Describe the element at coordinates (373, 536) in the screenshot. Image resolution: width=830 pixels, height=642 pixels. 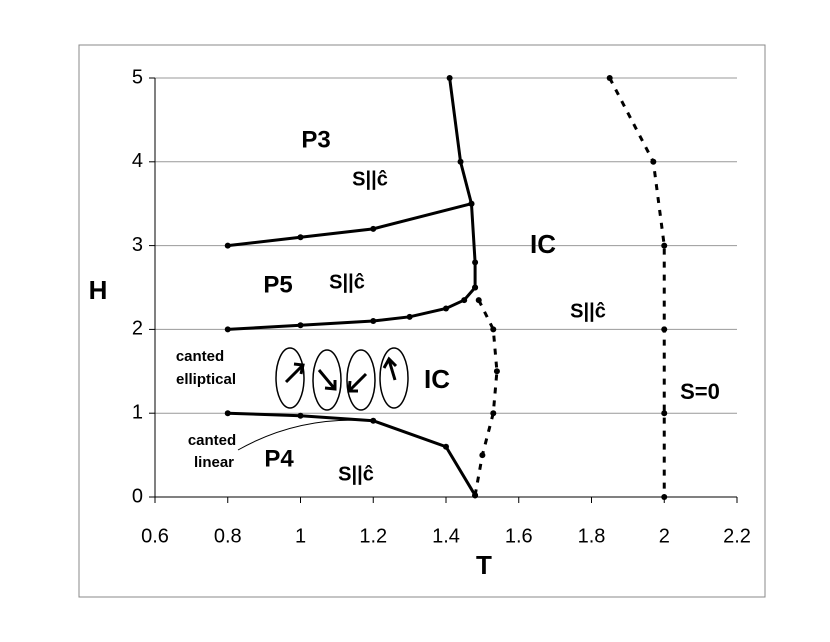
I see `x-tick-label: 1.2` at that location.